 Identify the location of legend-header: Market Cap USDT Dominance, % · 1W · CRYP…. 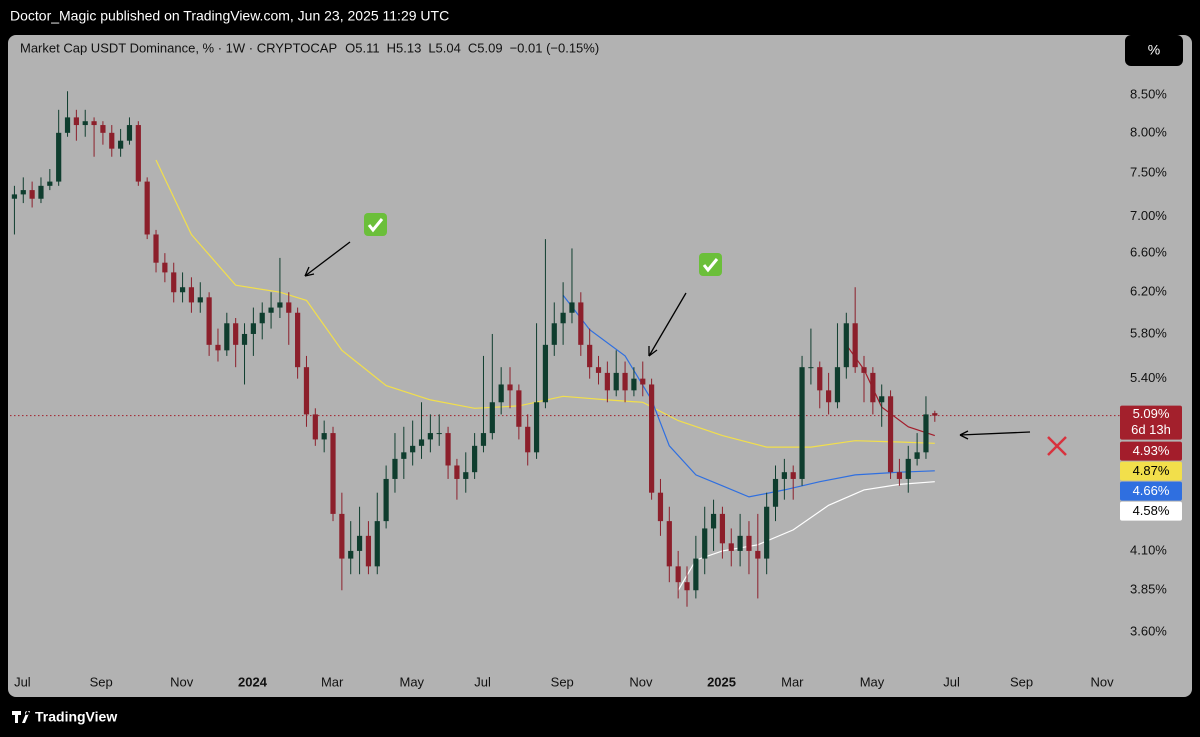
(309, 47).